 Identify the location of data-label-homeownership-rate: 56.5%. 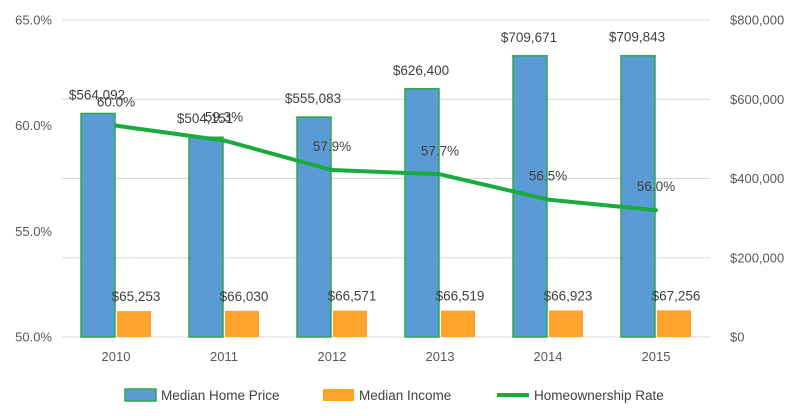
(548, 176).